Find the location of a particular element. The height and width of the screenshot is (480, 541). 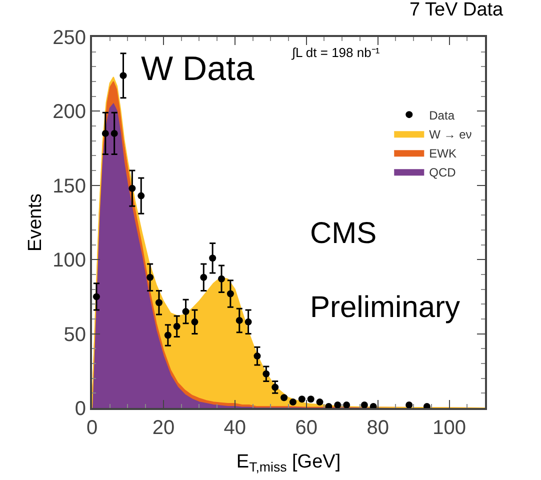

annotation: Preliminary is located at coordinates (385, 307).